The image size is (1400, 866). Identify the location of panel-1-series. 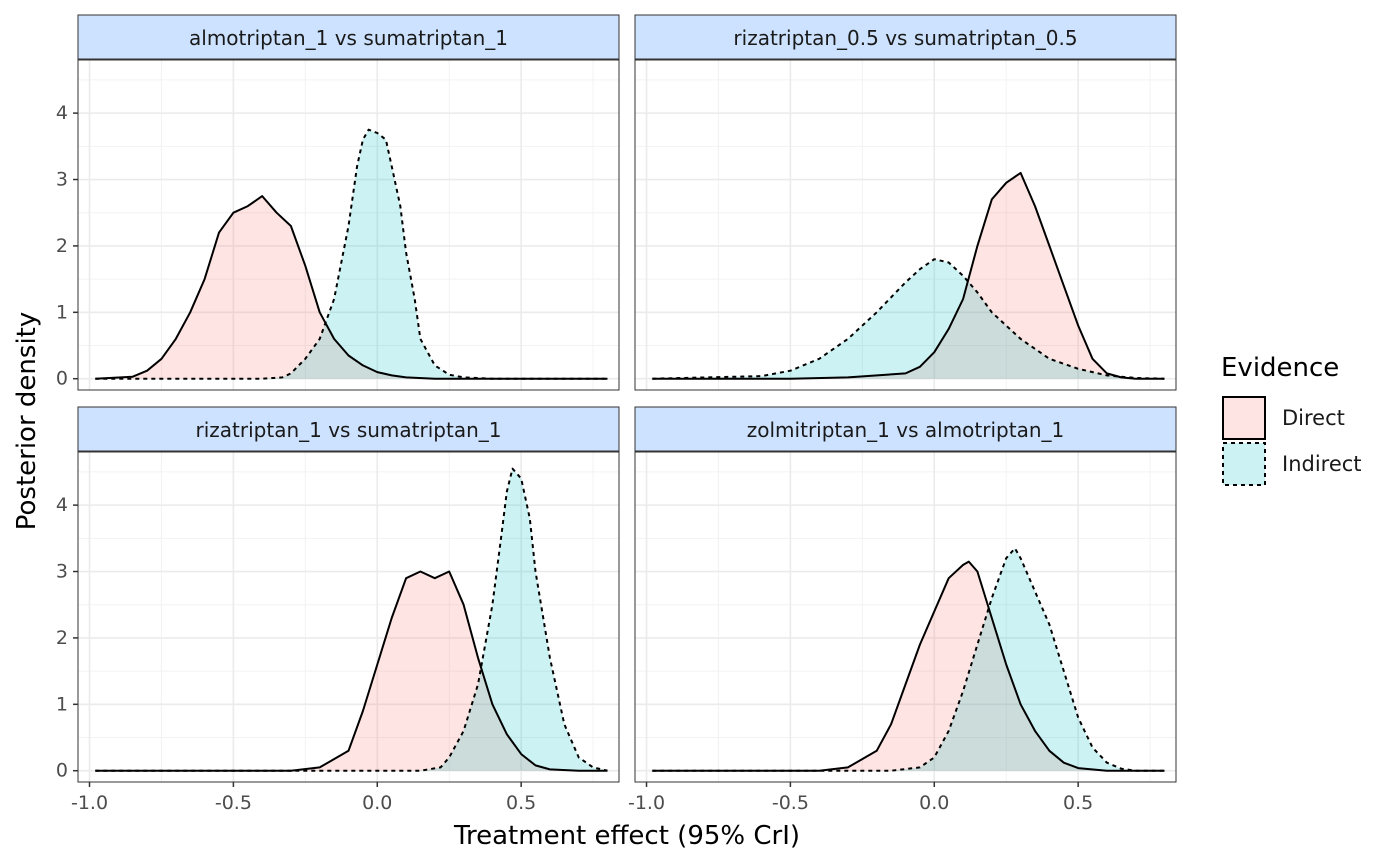
(908, 275).